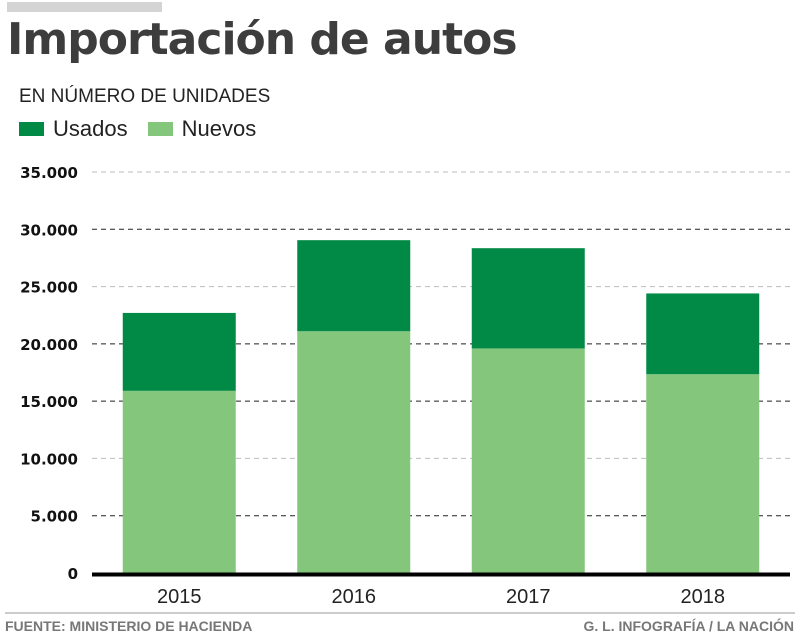  Describe the element at coordinates (262, 39) in the screenshot. I see `chart-title: Importación de autos` at that location.